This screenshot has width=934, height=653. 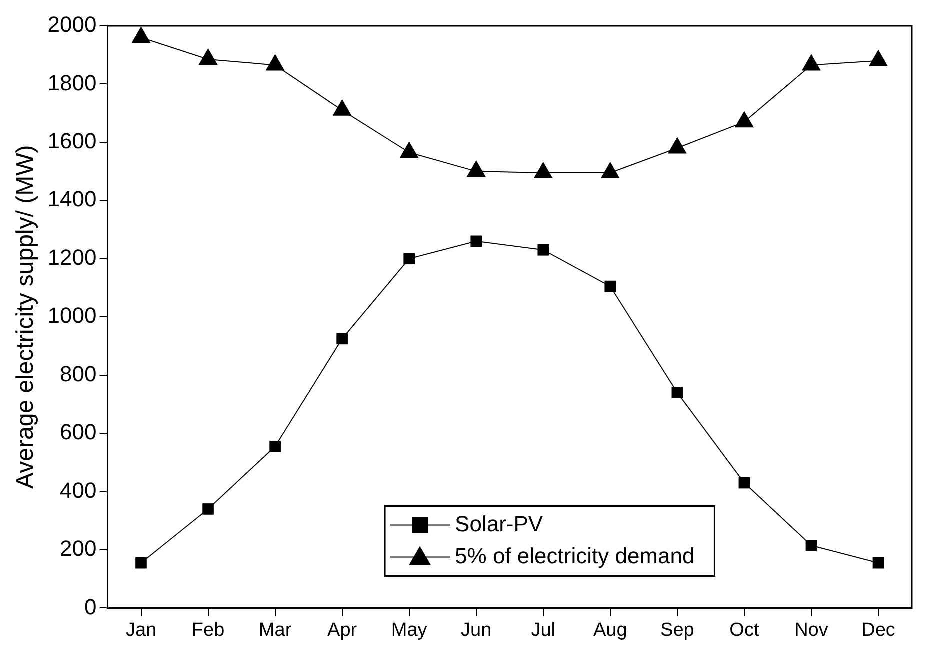 I want to click on y-tick-label: 1000, so click(x=72, y=315).